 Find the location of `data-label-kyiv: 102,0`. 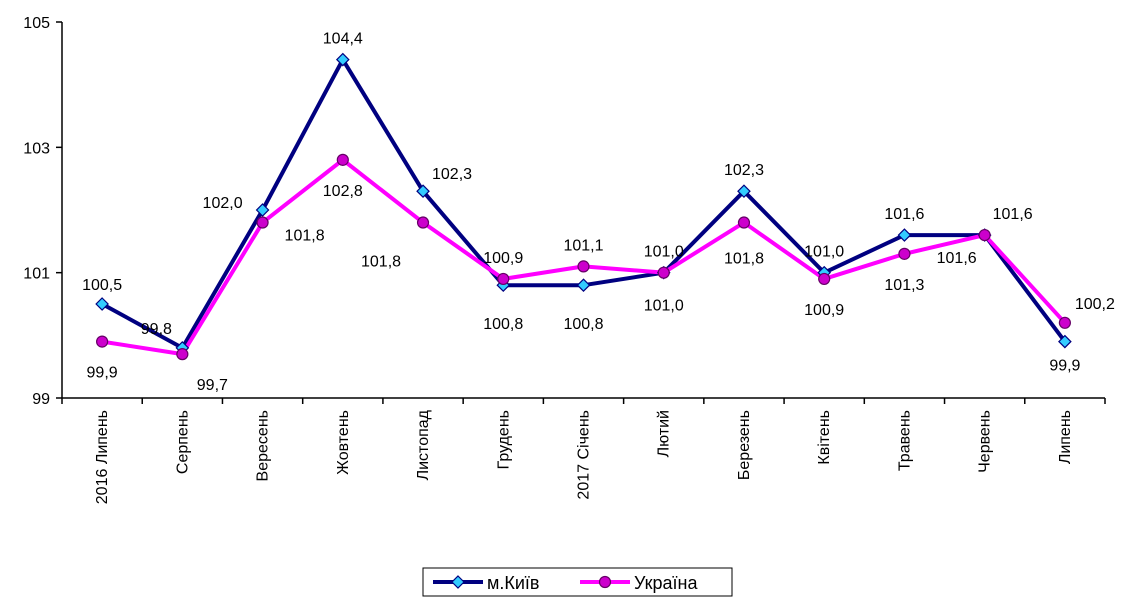

data-label-kyiv: 102,0 is located at coordinates (223, 203).